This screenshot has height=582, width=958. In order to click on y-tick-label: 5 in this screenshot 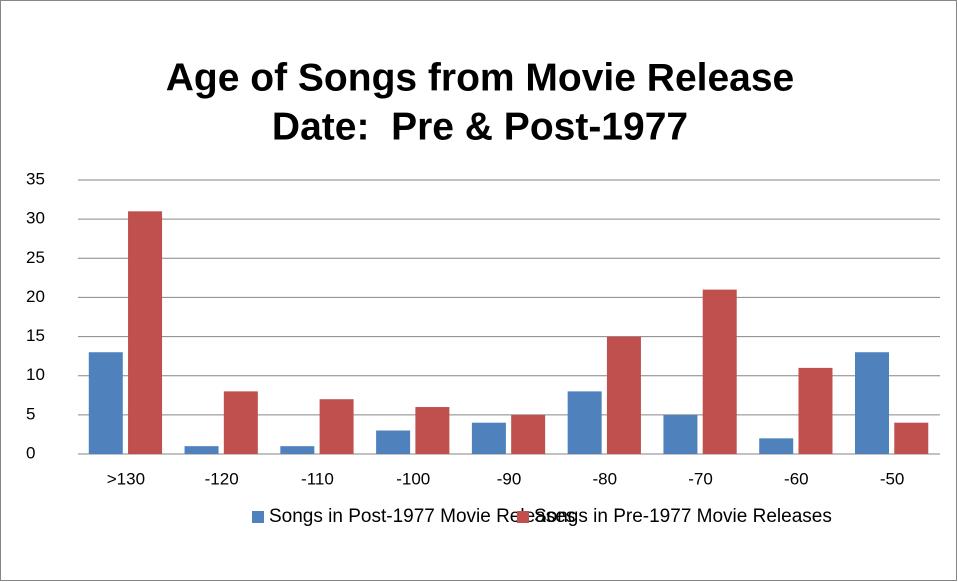, I will do `click(30, 413)`.